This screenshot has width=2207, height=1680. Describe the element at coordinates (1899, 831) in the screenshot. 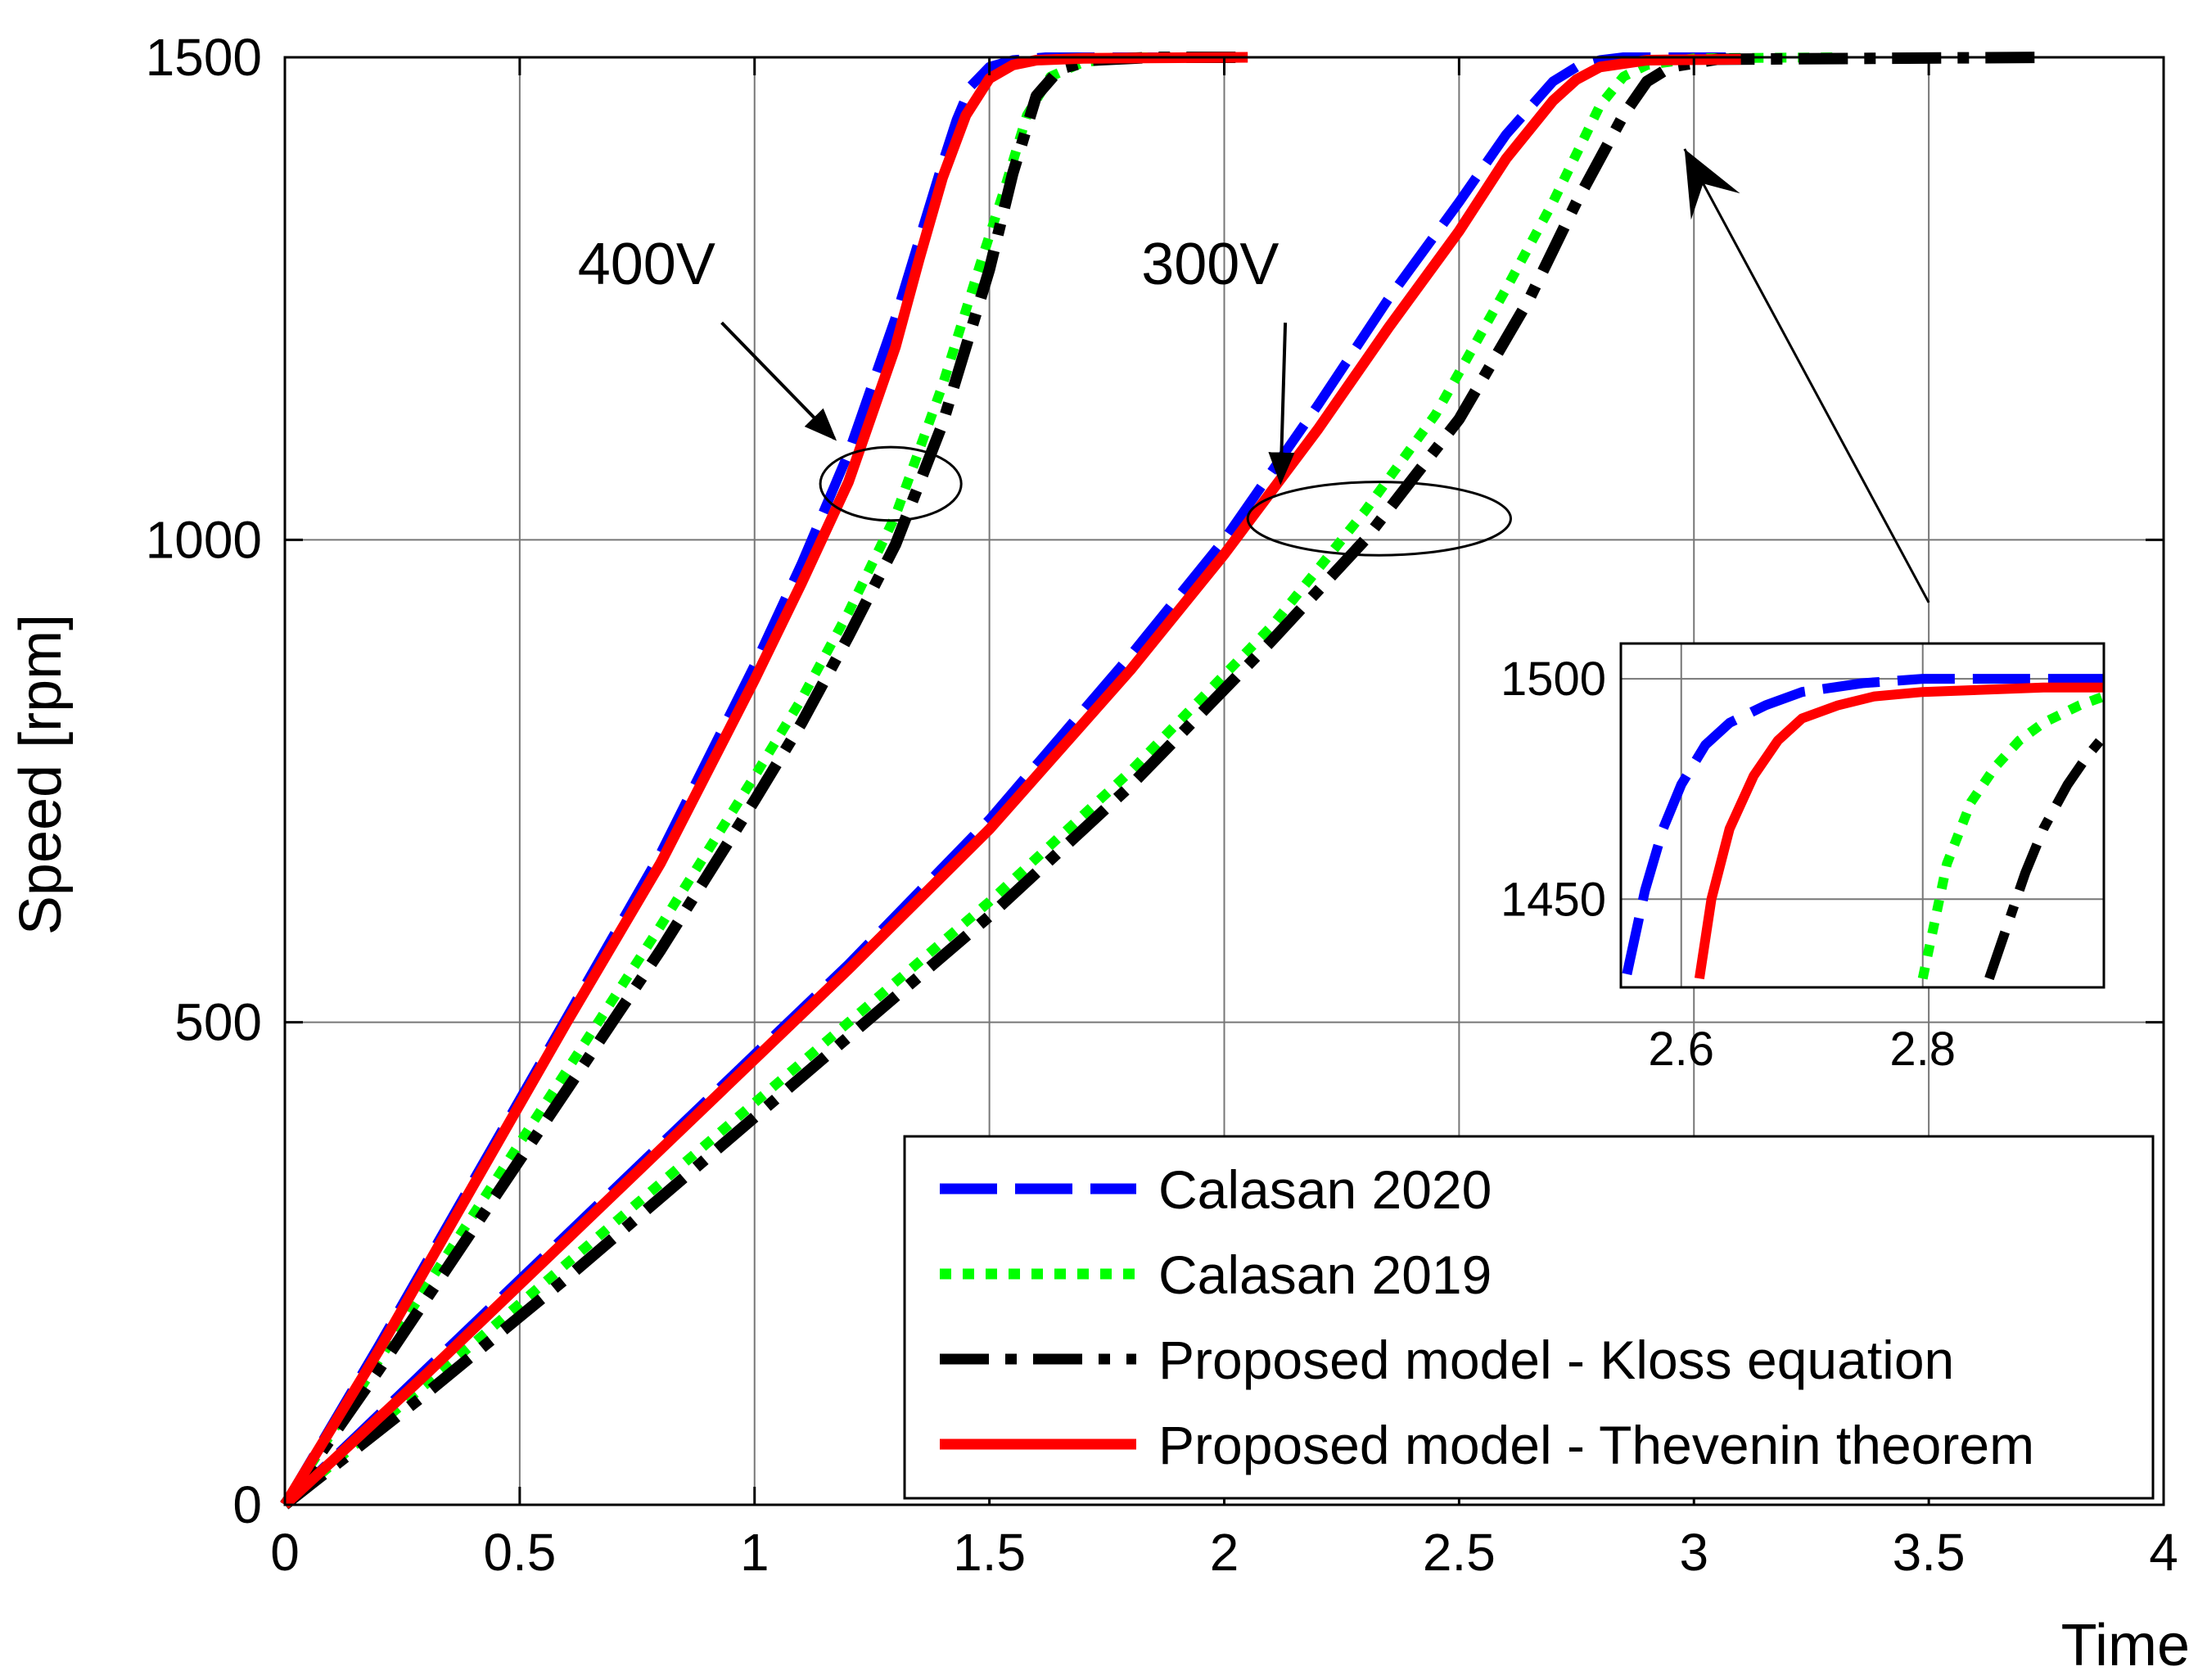

I see `inset-series-line-proposed-model-thevenin-theorem` at that location.